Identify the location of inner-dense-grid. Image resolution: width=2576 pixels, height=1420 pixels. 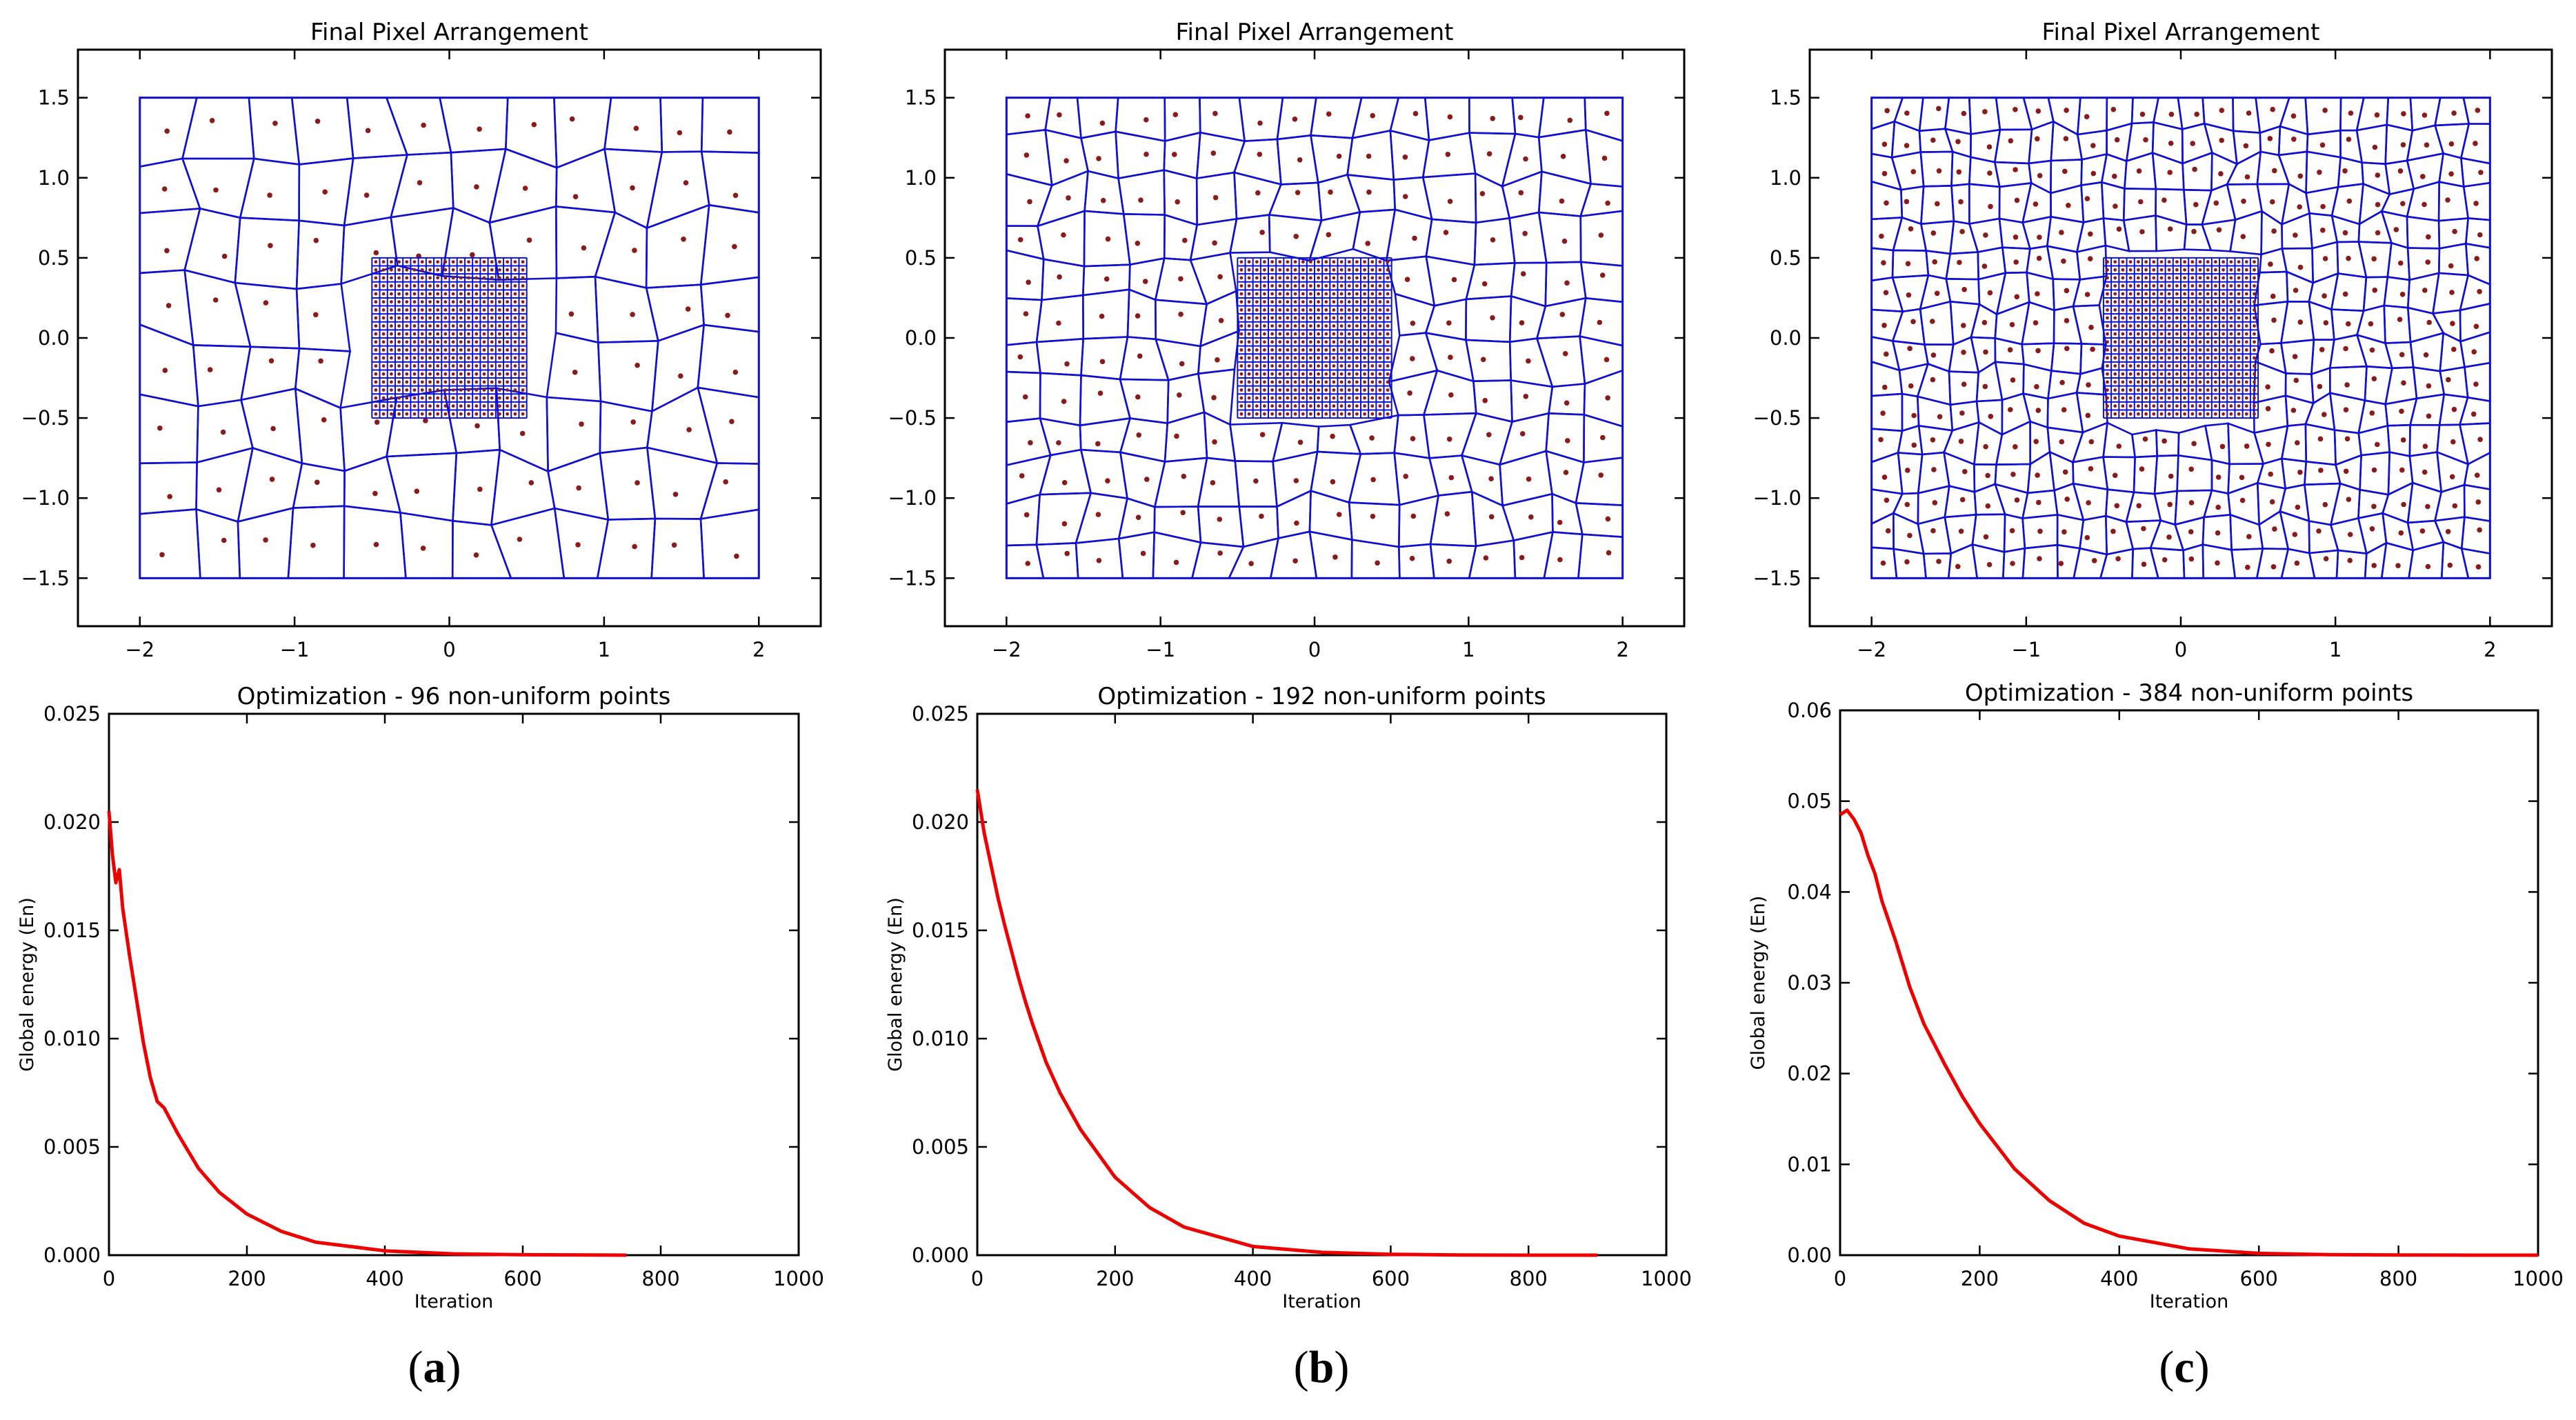
(1314, 338).